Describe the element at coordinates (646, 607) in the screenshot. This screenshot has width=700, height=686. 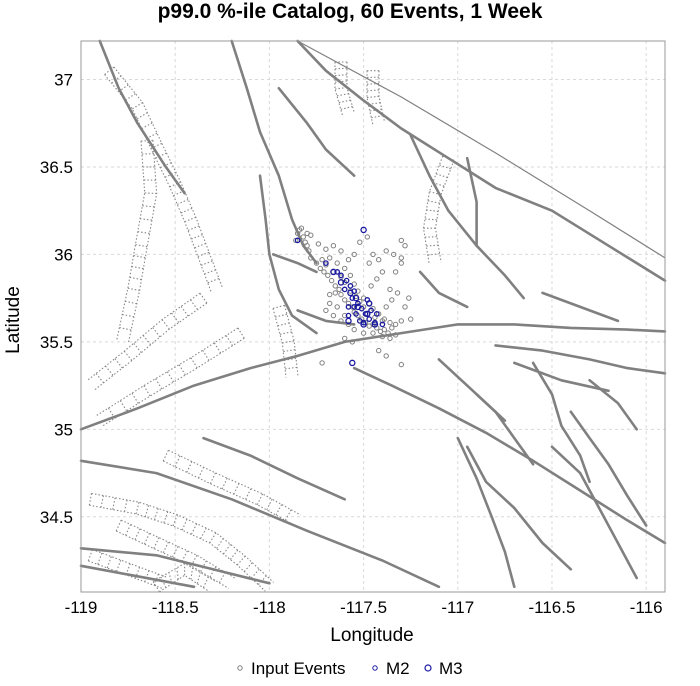
I see `x-tick-label: -116` at that location.